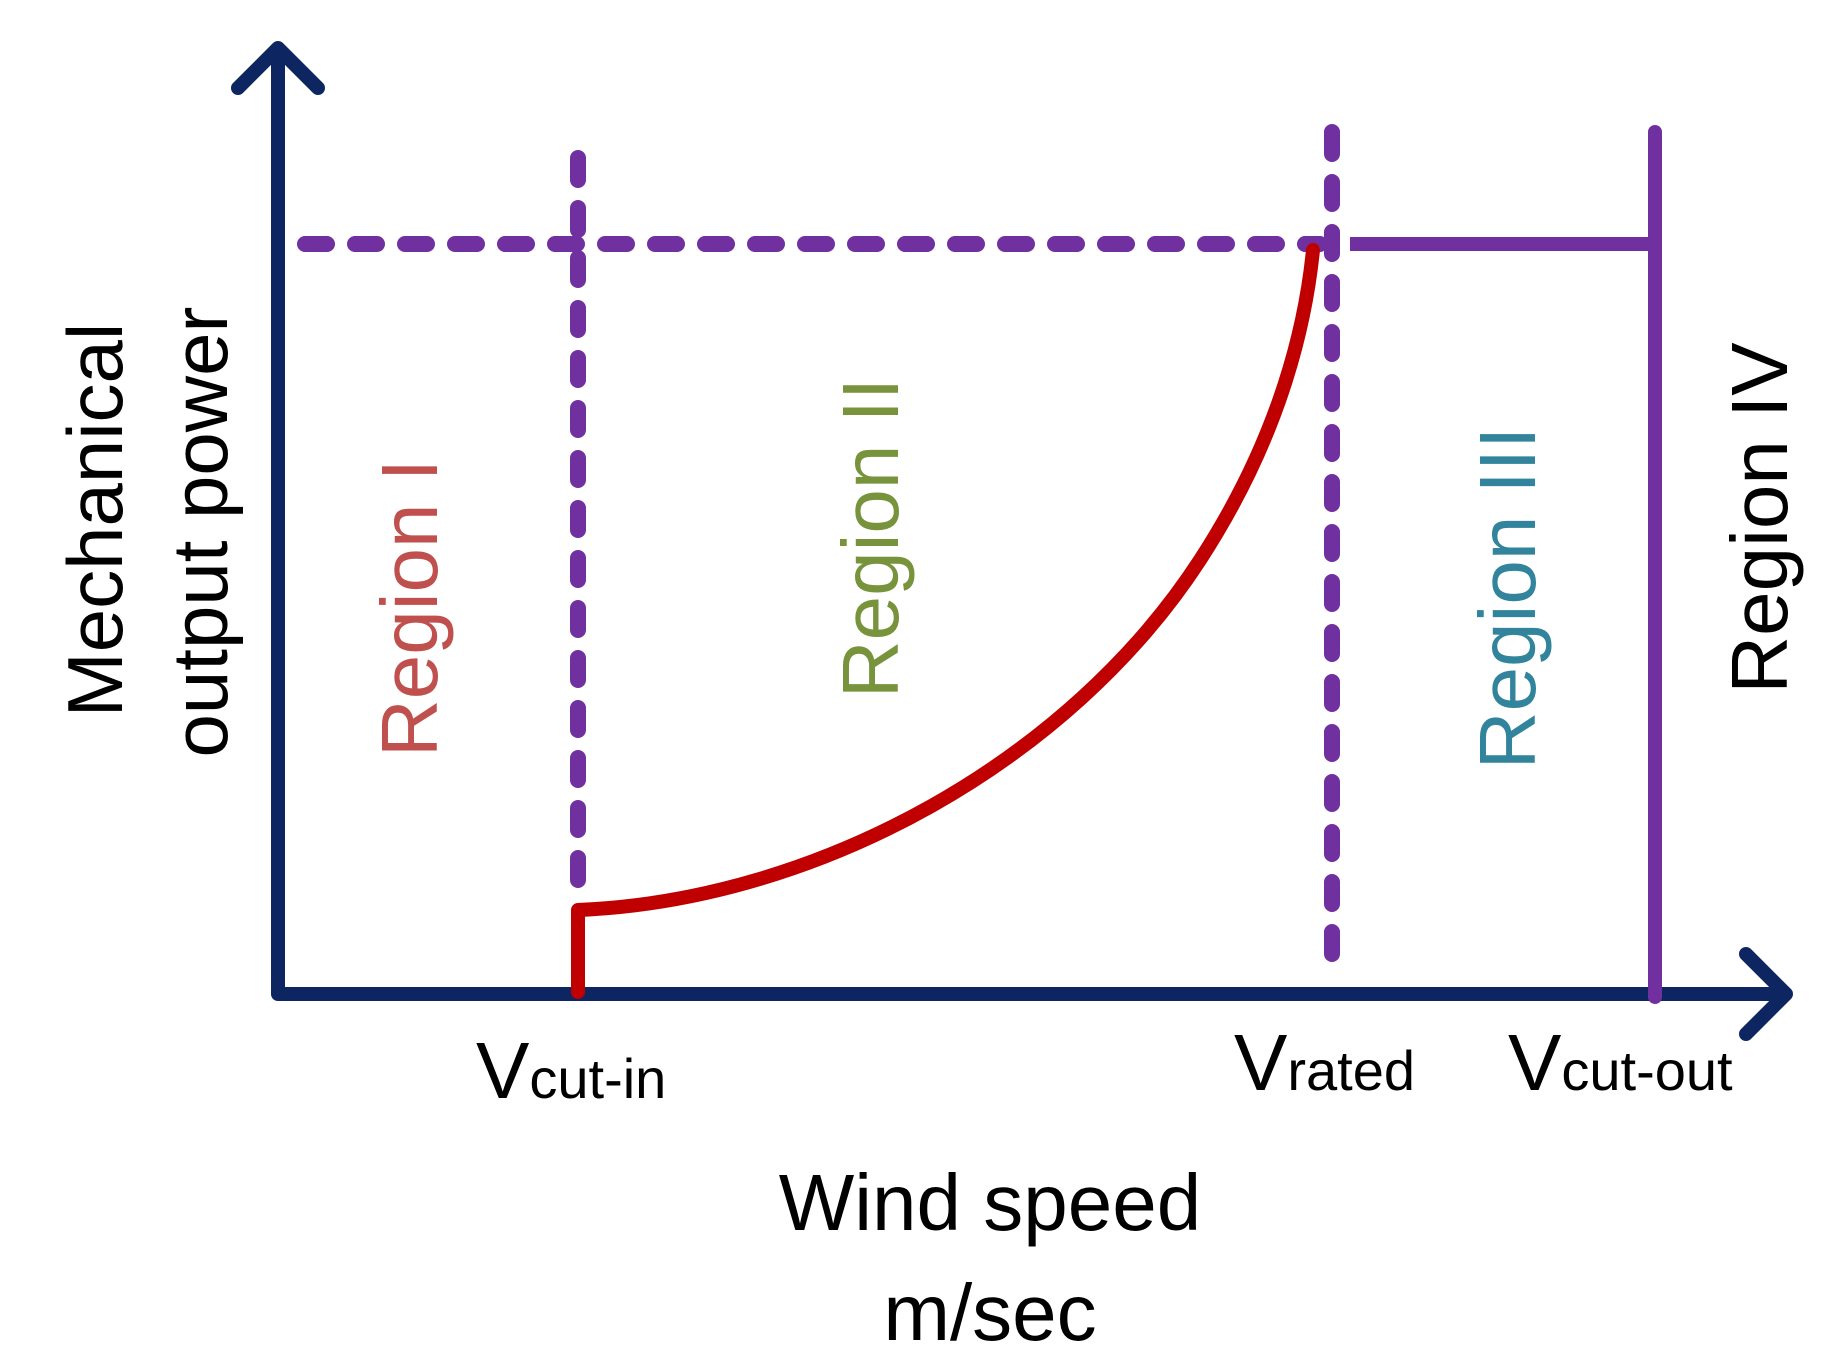 This screenshot has width=1846, height=1367. Describe the element at coordinates (1261, 1062) in the screenshot. I see `rated-speed-symbol: V` at that location.